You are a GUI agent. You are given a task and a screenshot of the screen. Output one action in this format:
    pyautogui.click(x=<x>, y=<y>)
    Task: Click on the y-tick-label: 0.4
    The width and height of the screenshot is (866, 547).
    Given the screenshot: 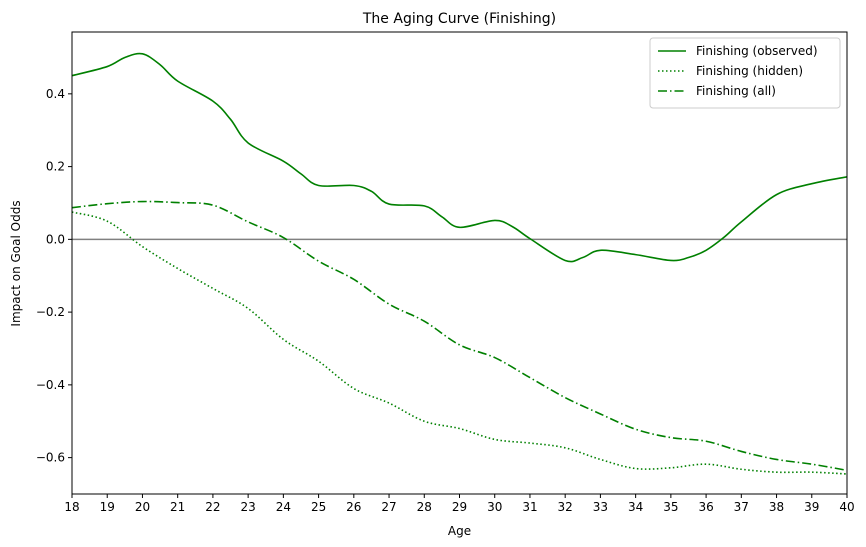 What is the action you would take?
    pyautogui.click(x=55, y=94)
    